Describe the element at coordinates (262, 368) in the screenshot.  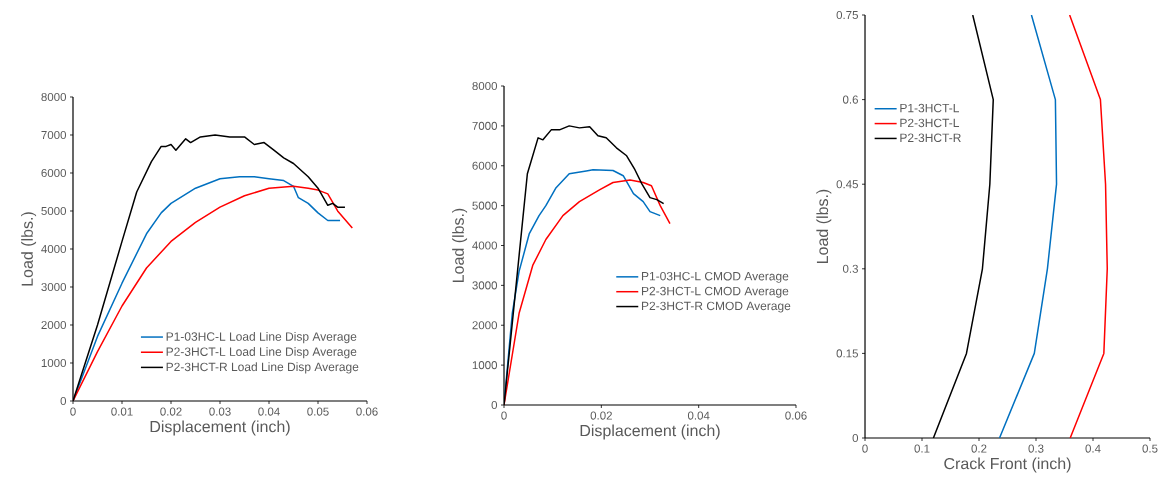
I see `legend-label: P2-3HCT-R Load Line Disp Average` at that location.